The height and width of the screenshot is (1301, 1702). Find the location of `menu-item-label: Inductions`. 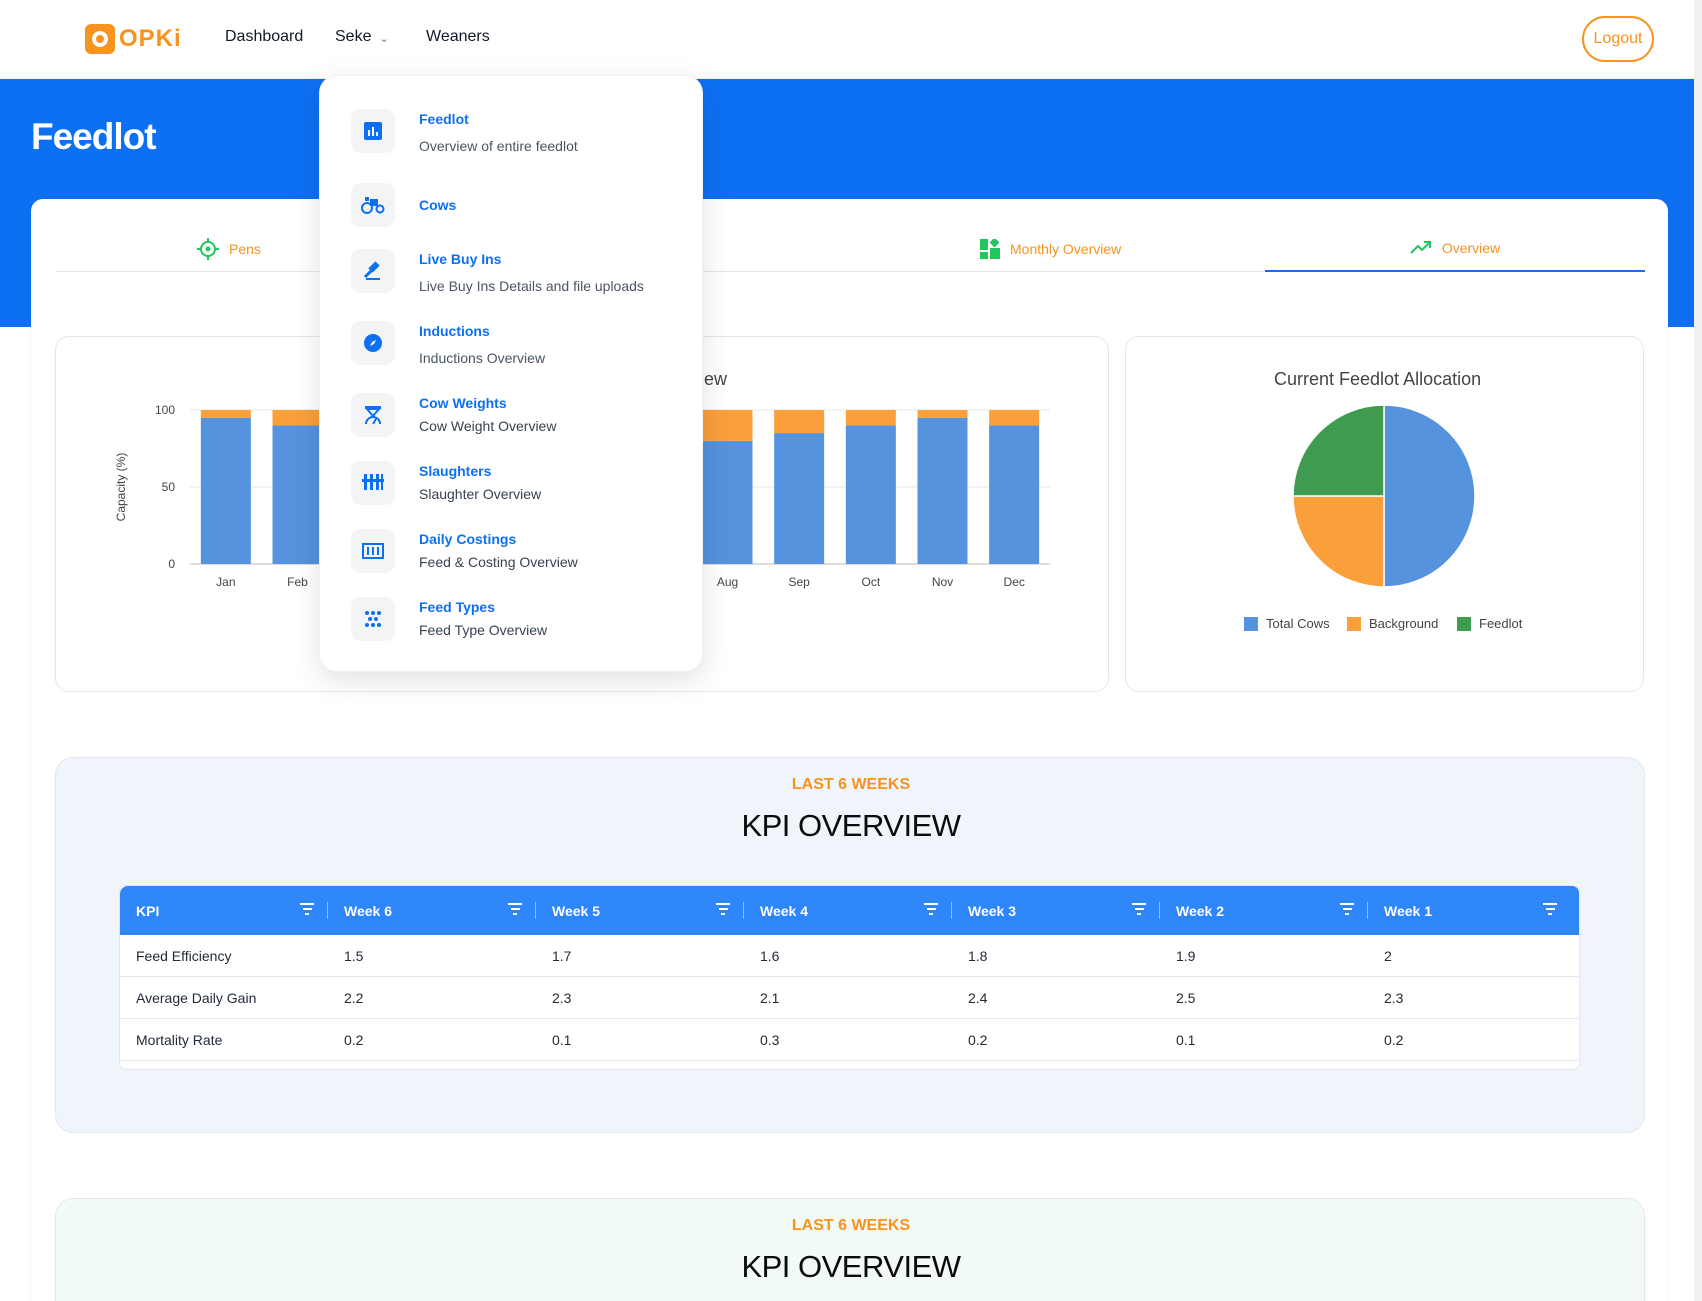

menu-item-label: Inductions is located at coordinates (454, 331).